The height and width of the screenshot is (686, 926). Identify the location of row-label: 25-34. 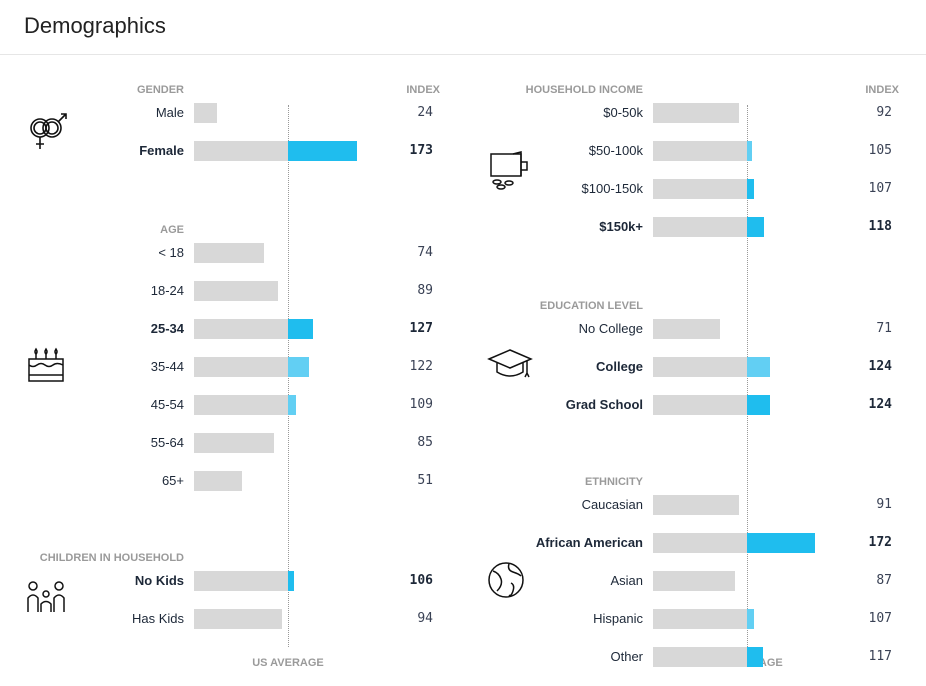
(167, 328).